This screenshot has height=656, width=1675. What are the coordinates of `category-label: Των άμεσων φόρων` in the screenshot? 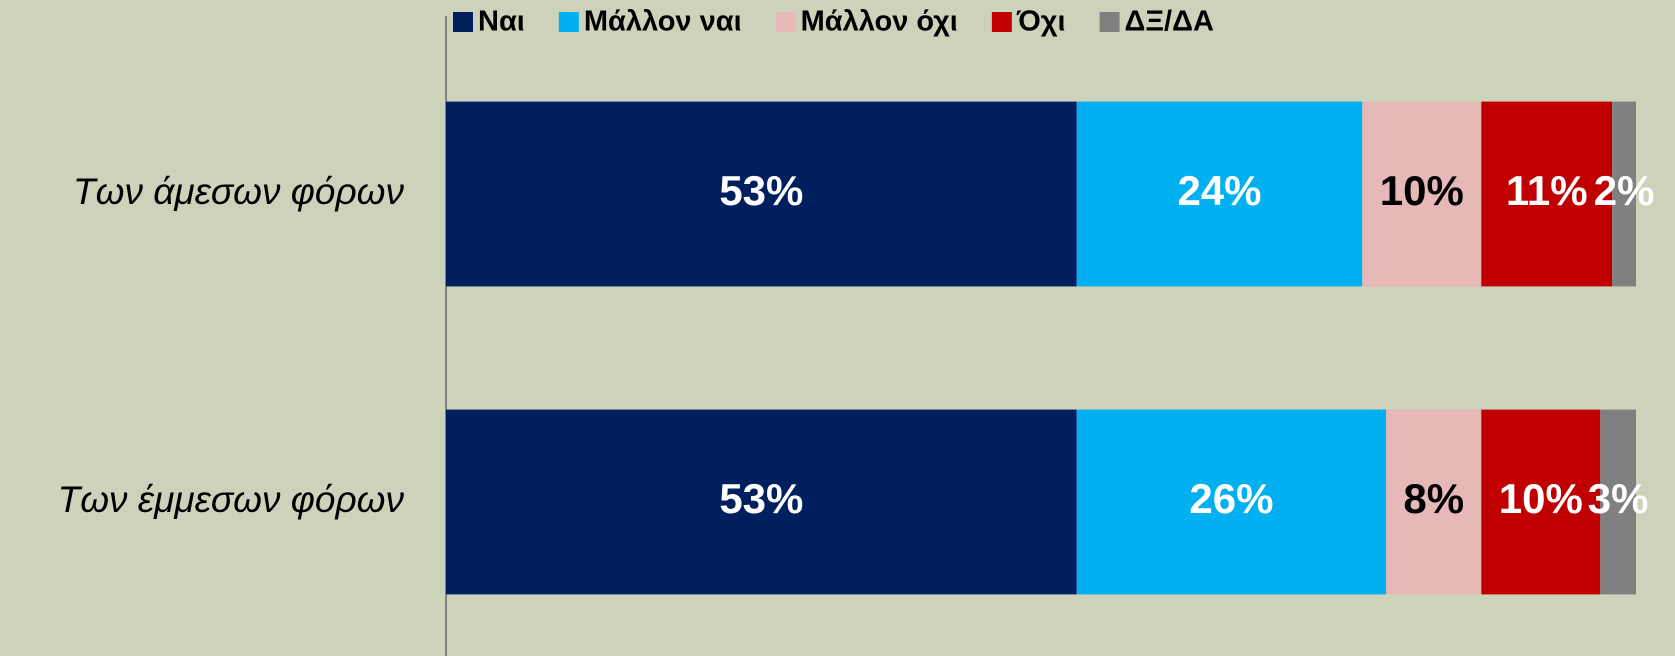 It's located at (238, 191).